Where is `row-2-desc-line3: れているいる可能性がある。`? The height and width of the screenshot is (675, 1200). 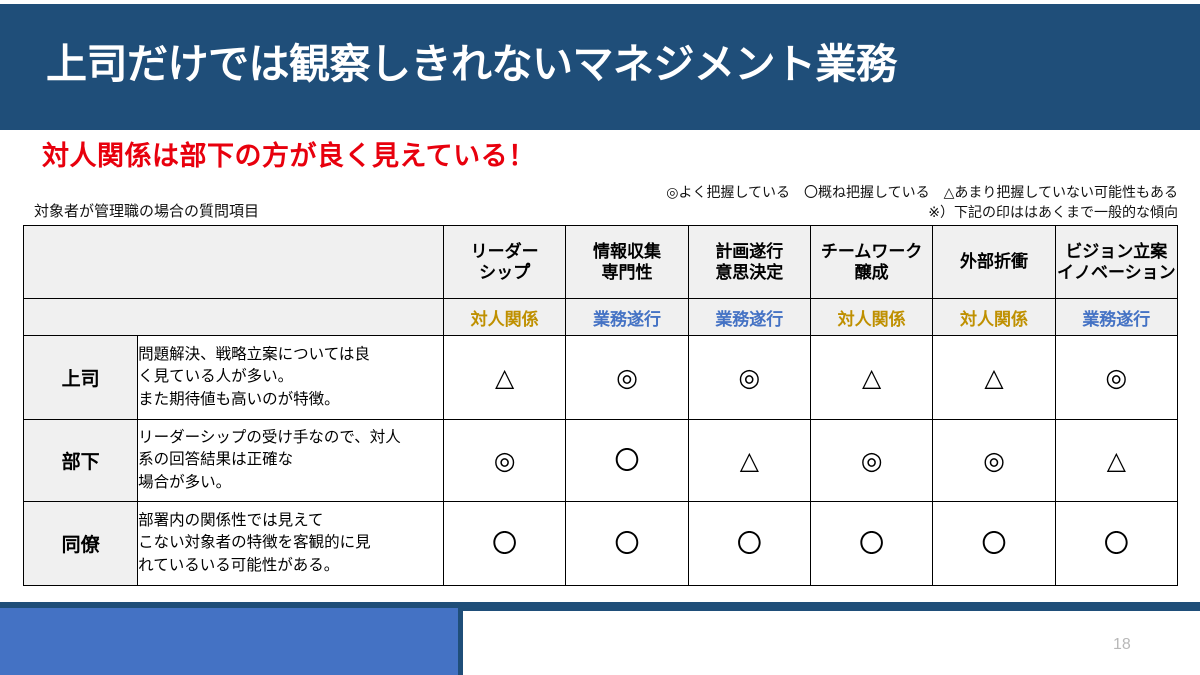
row-2-desc-line3: れているいる可能性がある。 is located at coordinates (239, 565).